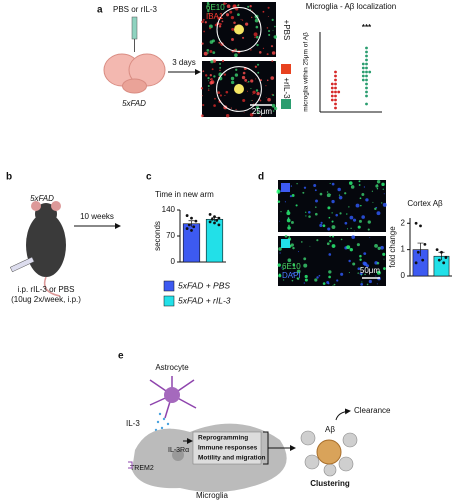 This screenshot has height=503, width=474. I want to click on outcome-label: Clearance, so click(372, 410).